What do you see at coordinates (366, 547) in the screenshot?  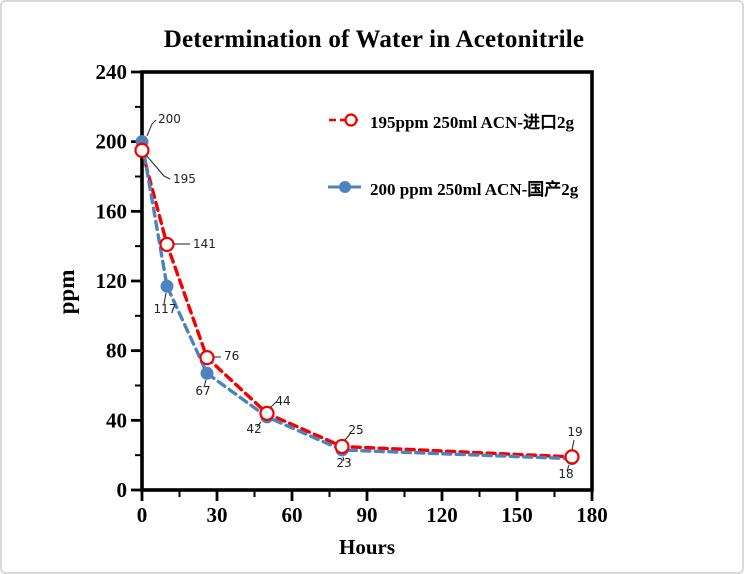 I see `x-axis-title: Hours` at bounding box center [366, 547].